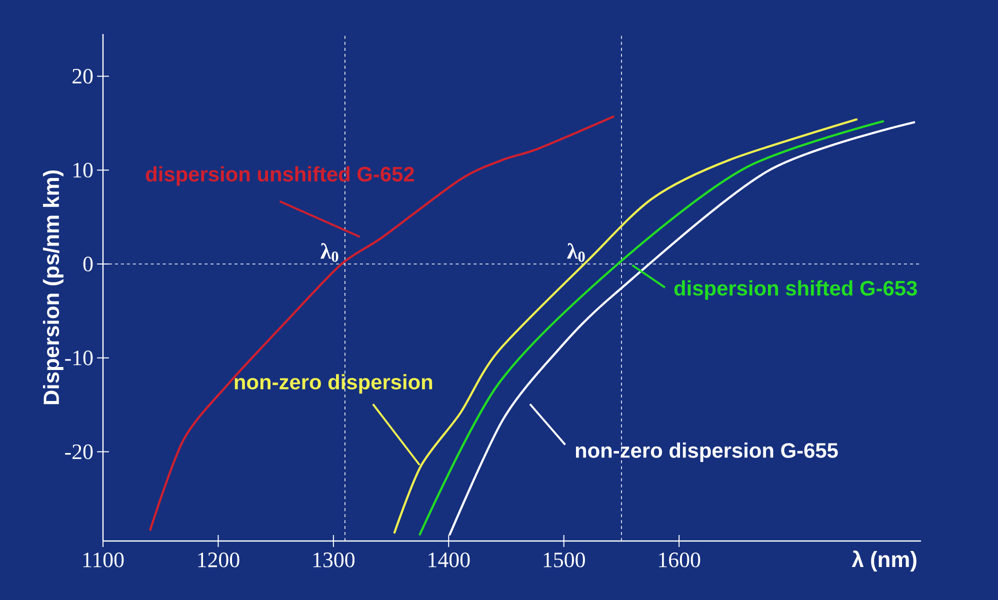 The width and height of the screenshot is (998, 600). What do you see at coordinates (707, 452) in the screenshot?
I see `text: non-zero dispersion G-655` at bounding box center [707, 452].